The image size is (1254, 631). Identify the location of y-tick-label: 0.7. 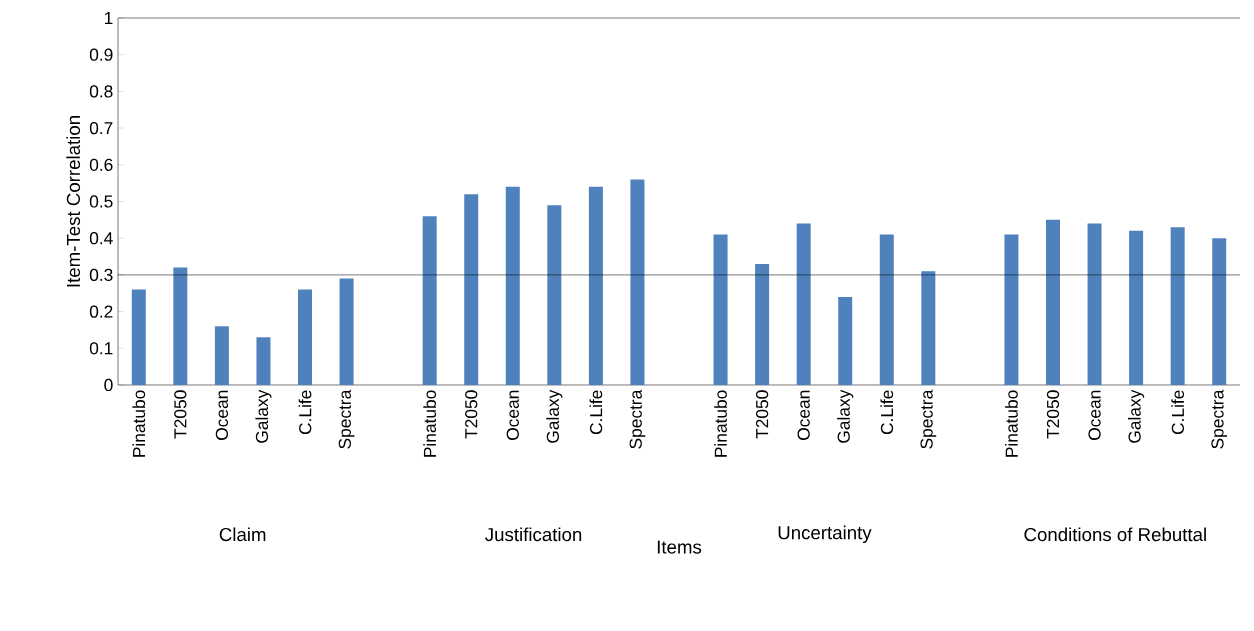
(101, 128).